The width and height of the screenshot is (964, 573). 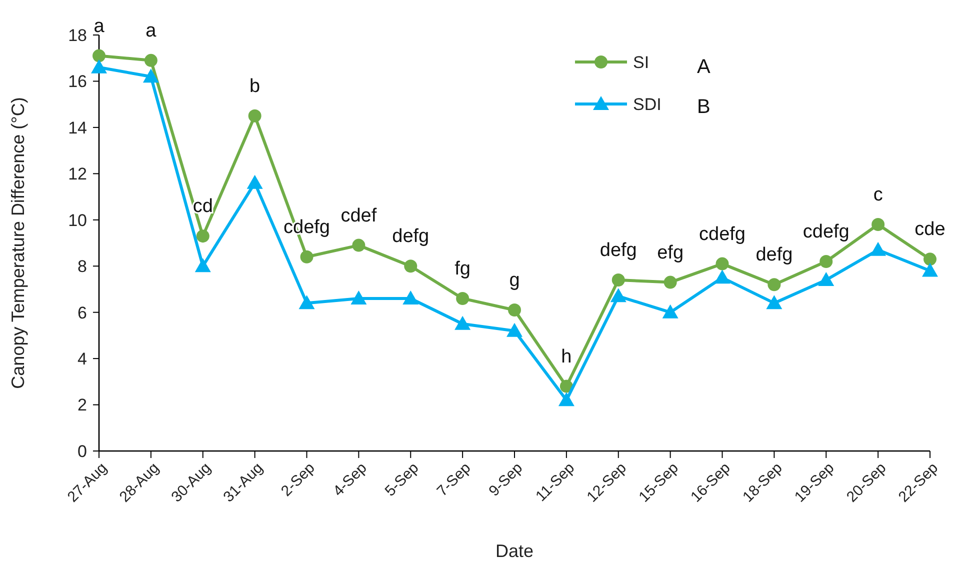 I want to click on annotation: efg, so click(x=670, y=253).